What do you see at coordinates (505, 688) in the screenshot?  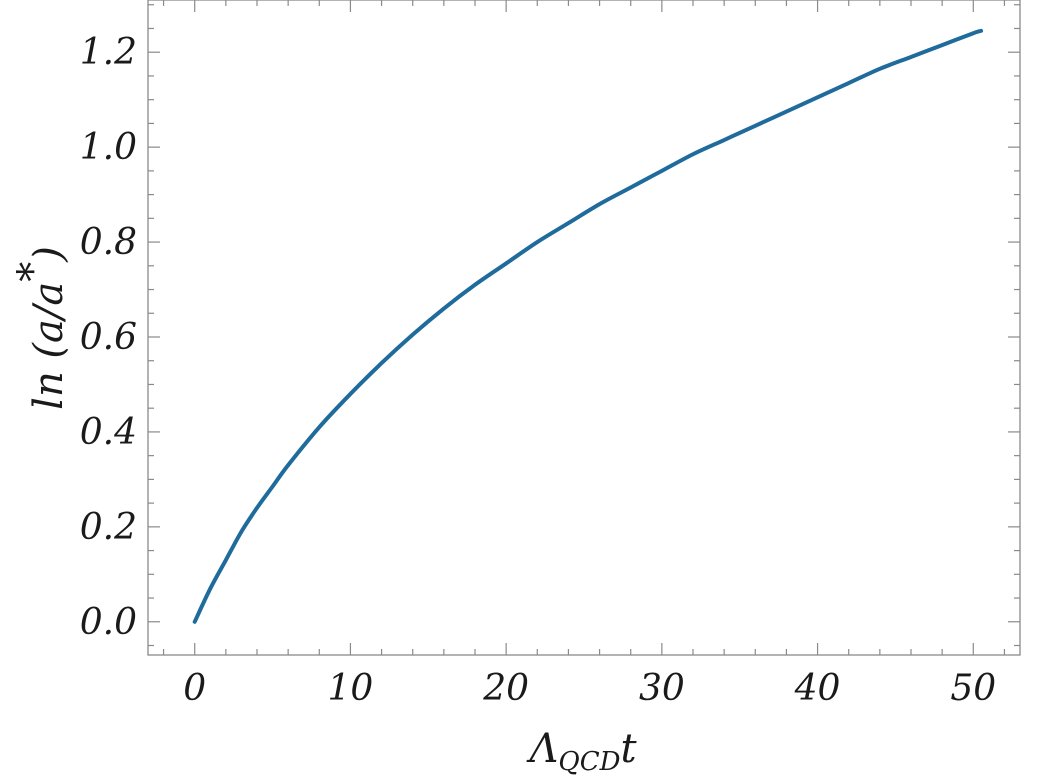 I see `x-tick-label: 20` at bounding box center [505, 688].